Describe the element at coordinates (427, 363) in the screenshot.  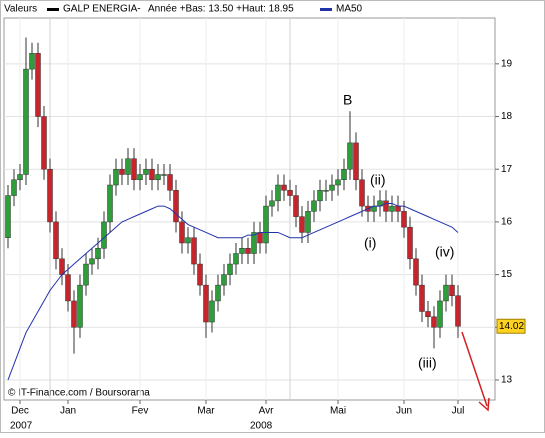
I see `wave-annotation: (iii)` at that location.